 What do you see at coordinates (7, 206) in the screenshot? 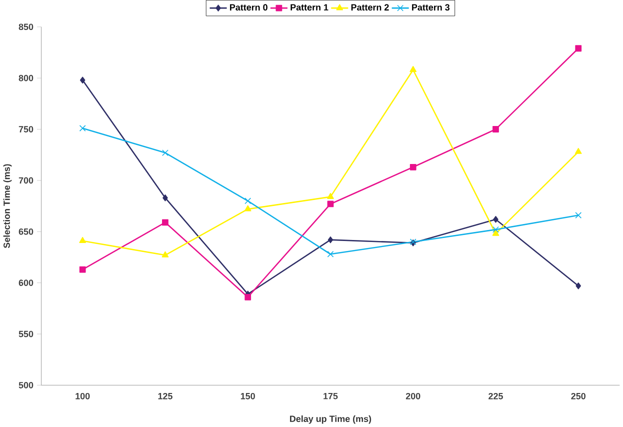
I see `y-axis-title: Selection Time (ms)` at bounding box center [7, 206].